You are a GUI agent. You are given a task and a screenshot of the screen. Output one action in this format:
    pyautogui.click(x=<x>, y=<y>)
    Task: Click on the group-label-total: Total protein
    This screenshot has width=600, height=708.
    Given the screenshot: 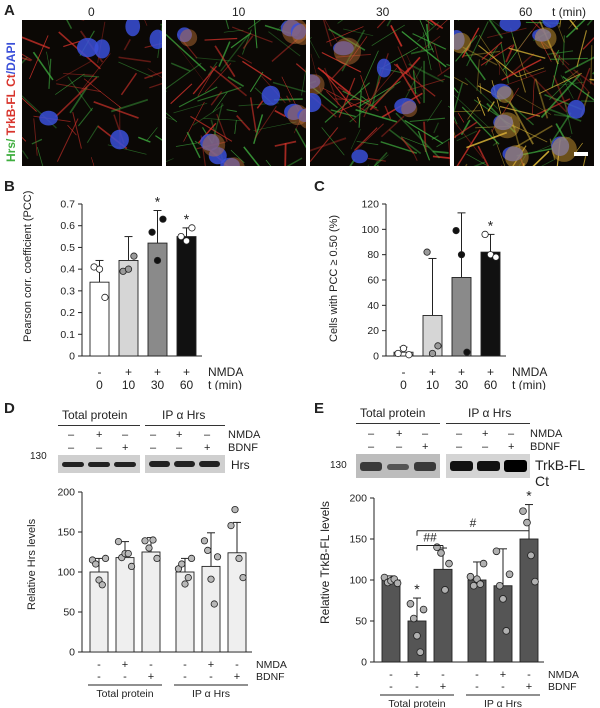 What is the action you would take?
    pyautogui.click(x=124, y=694)
    